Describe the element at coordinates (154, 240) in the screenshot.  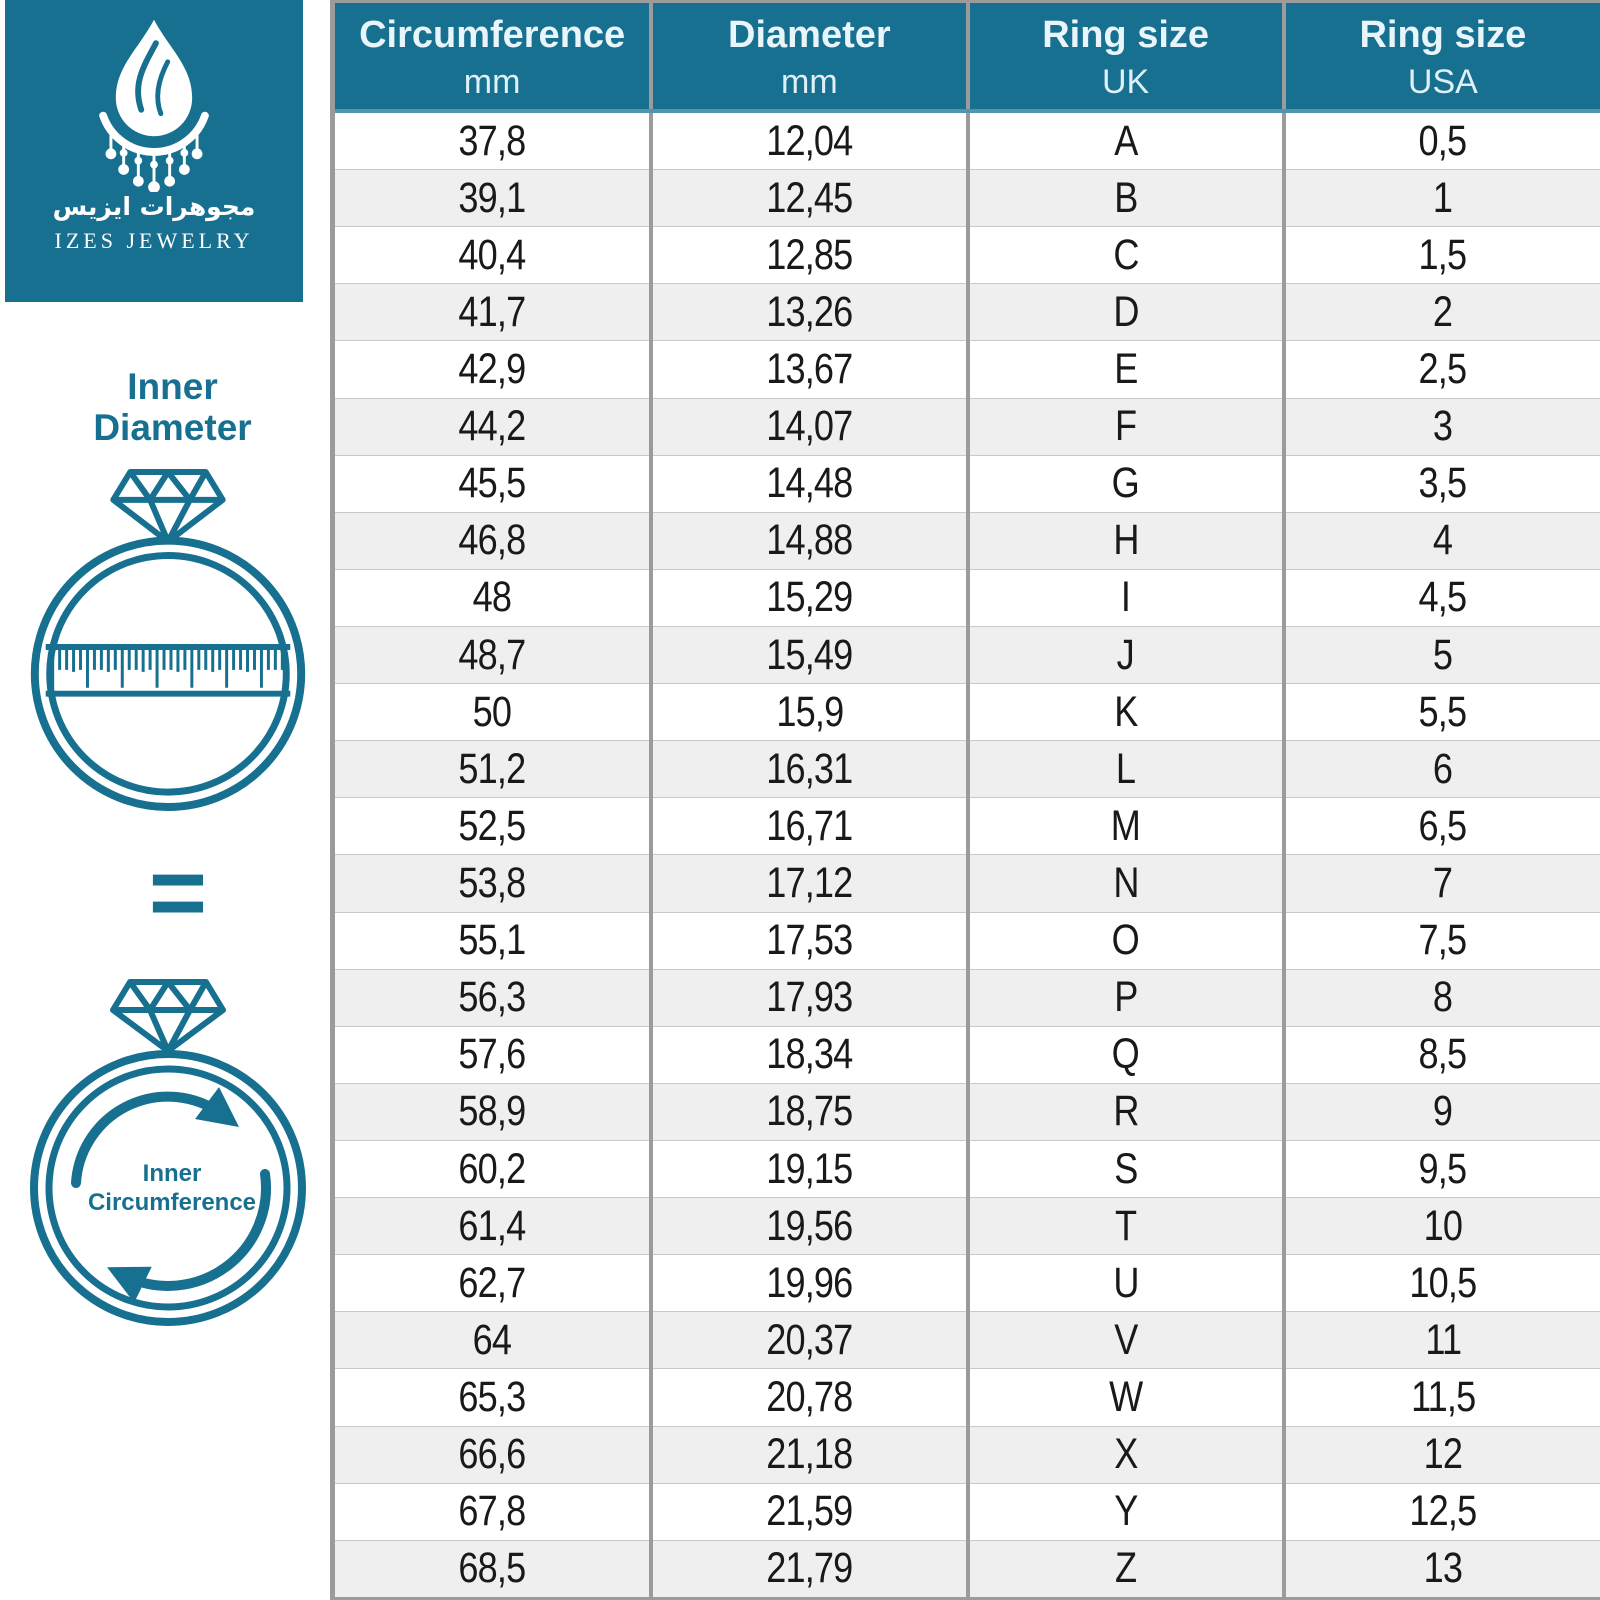
I see `brand-latin-name: IZES JEWELRY` at that location.